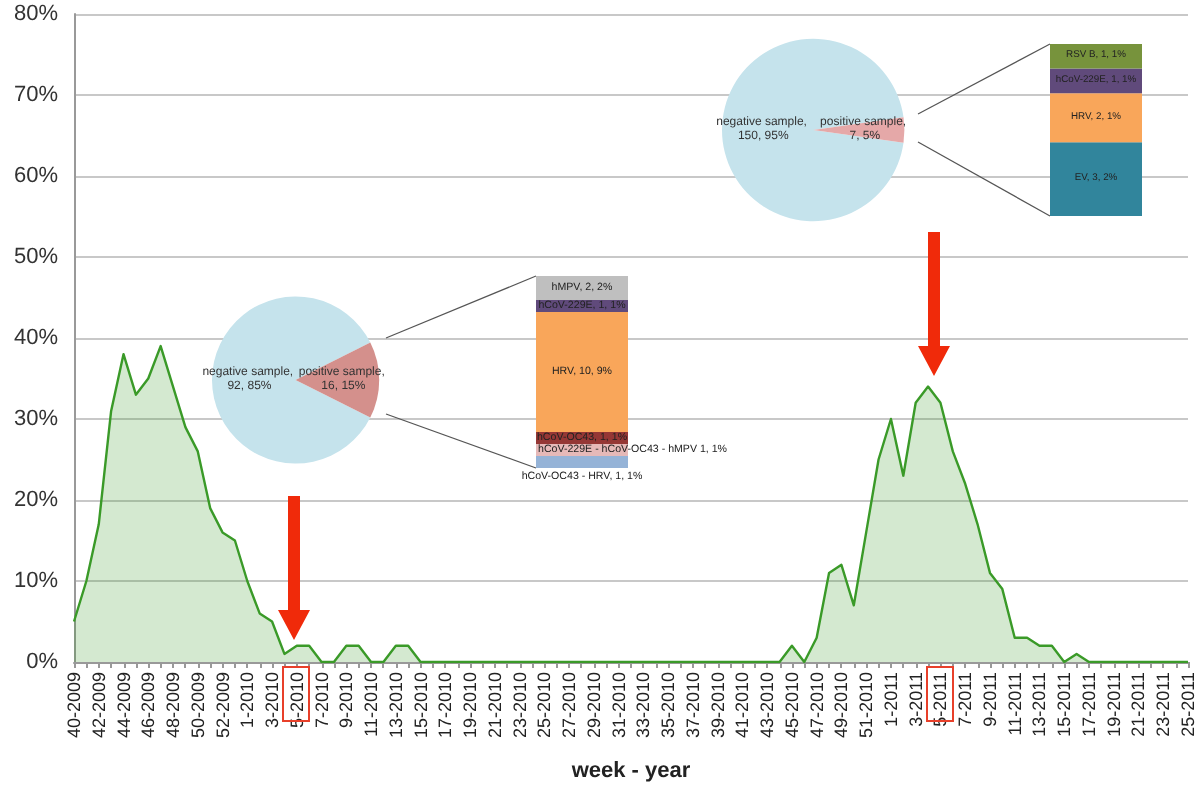 The width and height of the screenshot is (1200, 796). Describe the element at coordinates (989, 699) in the screenshot. I see `x-tick-label: 9-2011` at that location.